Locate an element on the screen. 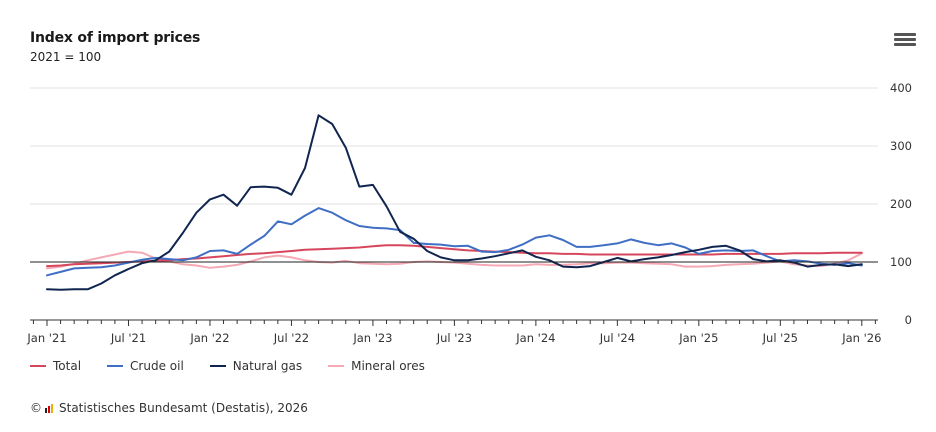 The width and height of the screenshot is (936, 432). y-tick-label: 300 is located at coordinates (901, 146).